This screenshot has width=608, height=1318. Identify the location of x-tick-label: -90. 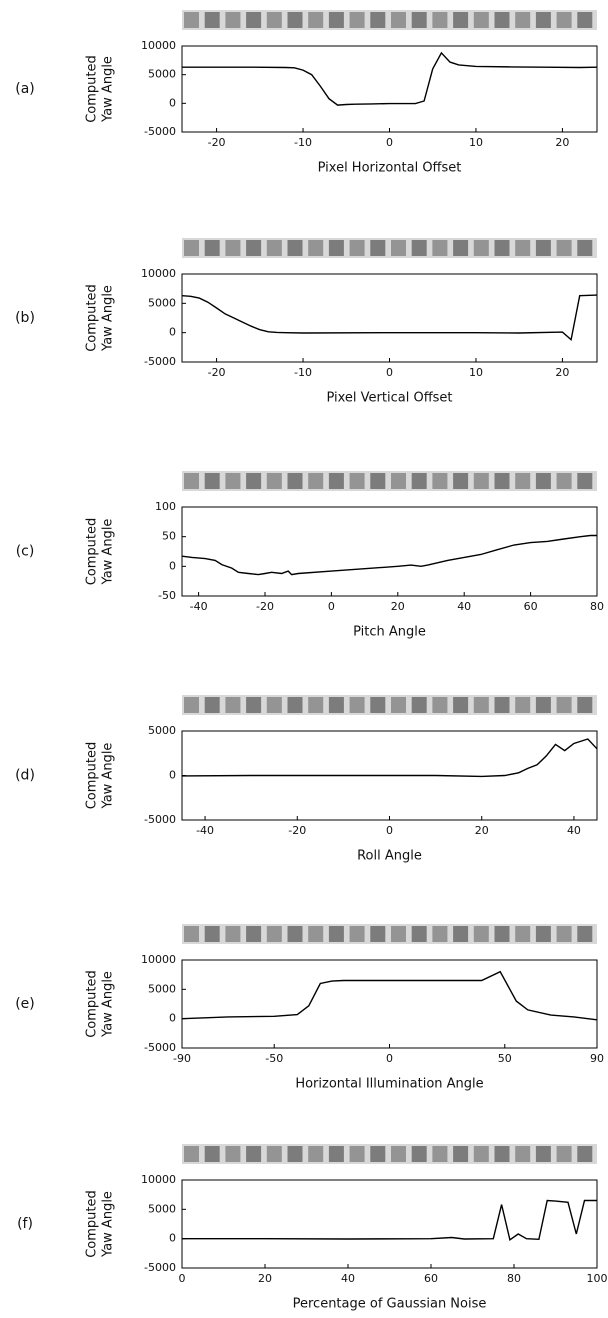
(182, 1058).